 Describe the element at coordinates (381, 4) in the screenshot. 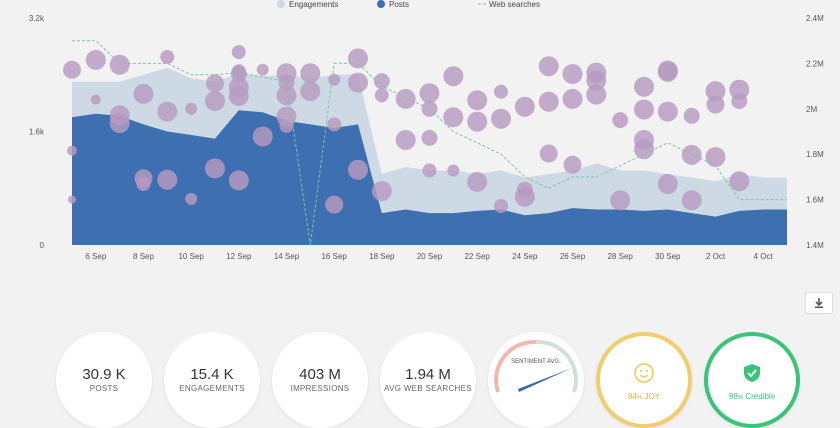

I see `legend-swatch-posts` at that location.